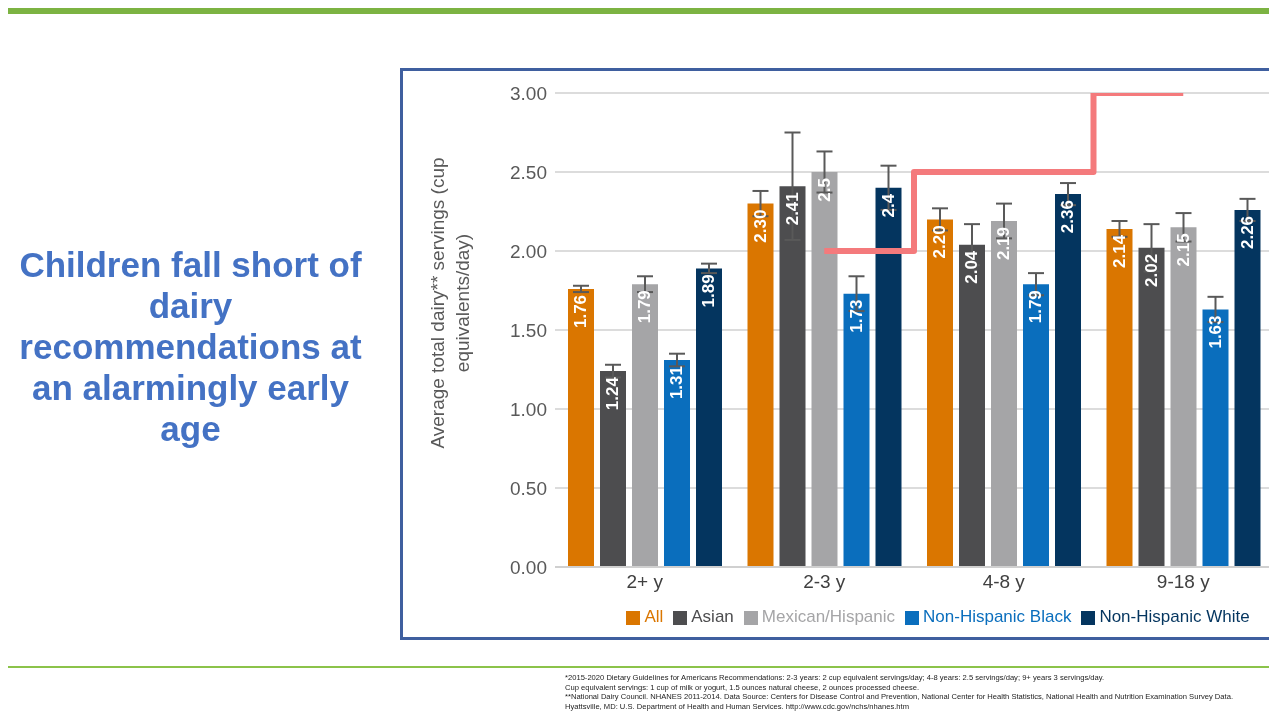 This screenshot has width=1277, height=722. I want to click on data-label: 2.5, so click(824, 190).